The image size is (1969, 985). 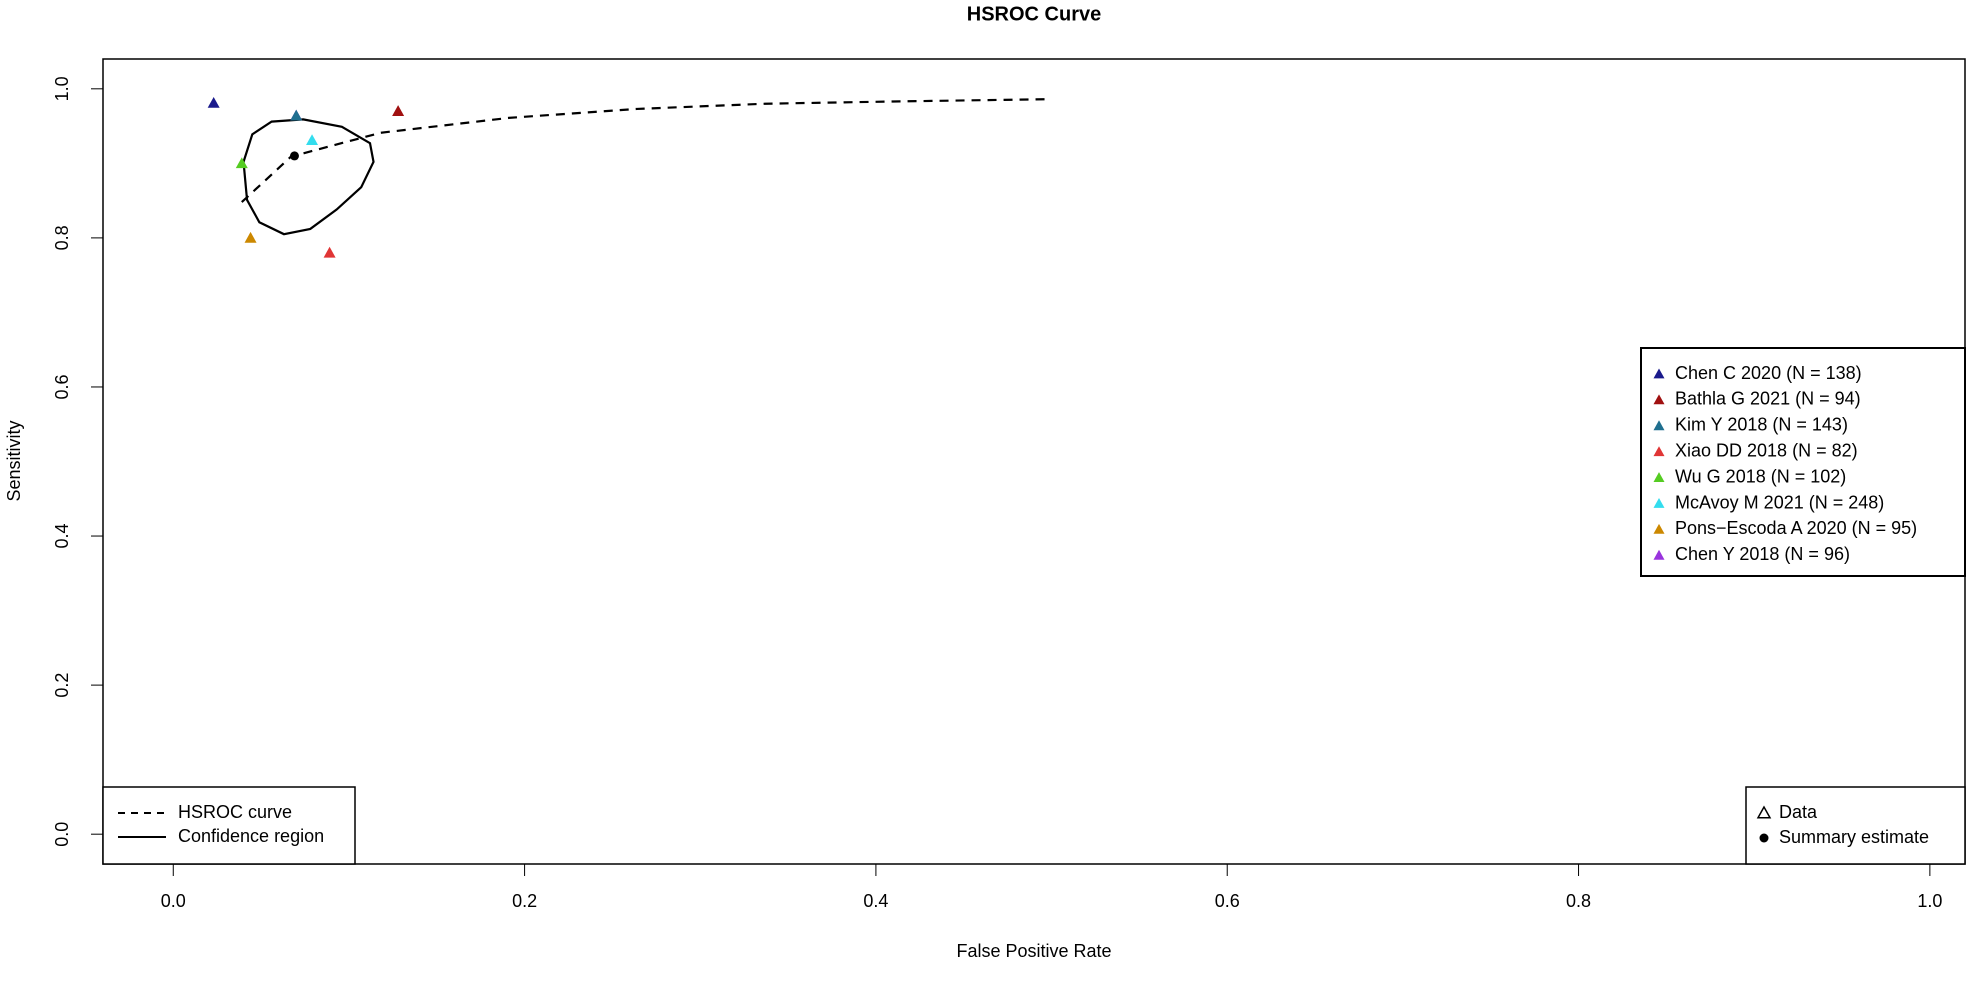 I want to click on y-axis-label: Sensitivity, so click(x=14, y=460).